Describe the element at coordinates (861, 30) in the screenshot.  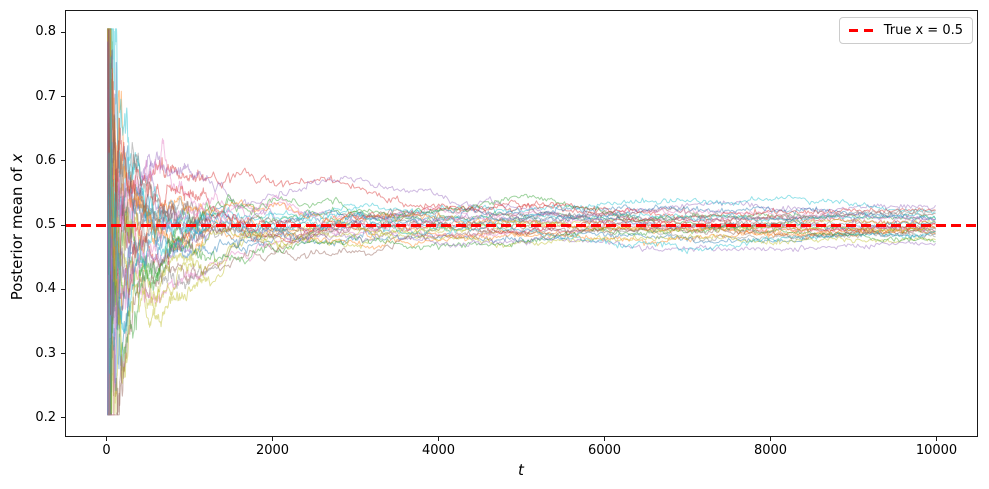
I see `legend-dashed-line-sample` at that location.